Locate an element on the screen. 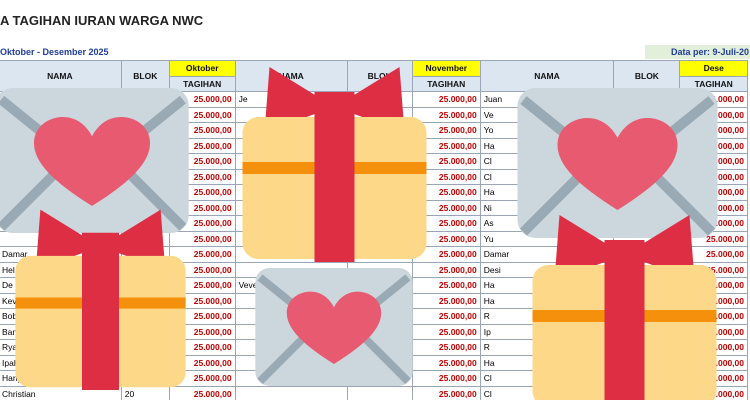 The image size is (750, 400). month-header: November is located at coordinates (446, 68).